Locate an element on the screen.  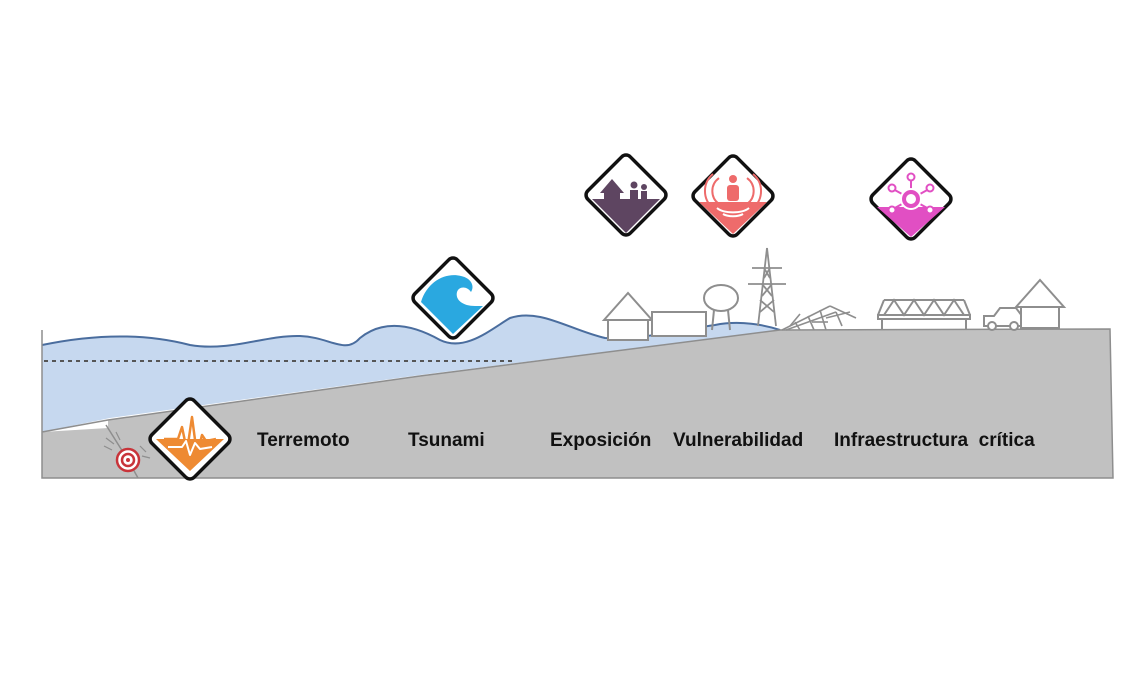
coastal-buildings is located at coordinates (670, 312).